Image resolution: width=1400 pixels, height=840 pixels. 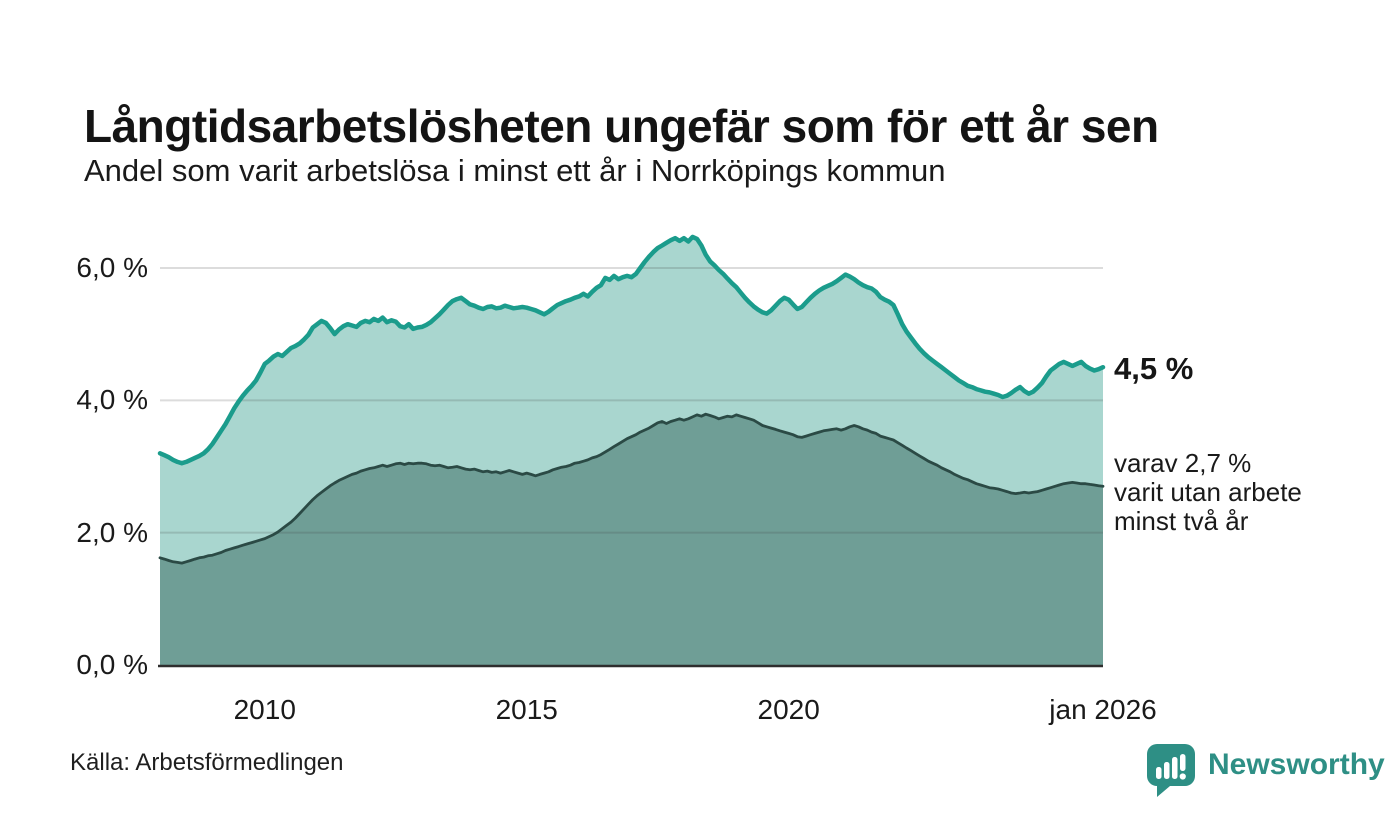 I want to click on secondary-value-line2: varit utan arbete, so click(x=1208, y=492).